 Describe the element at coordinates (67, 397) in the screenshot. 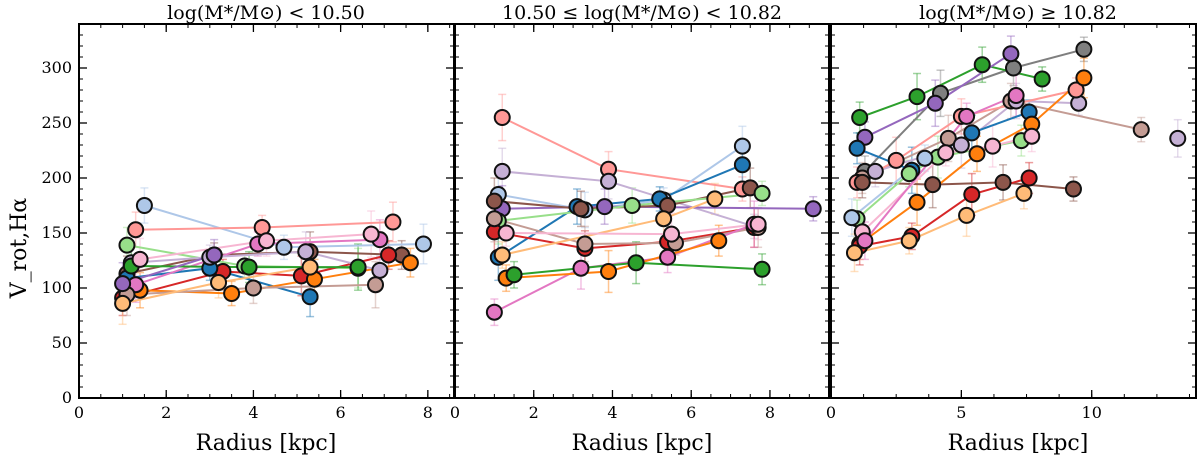

I see `y-tick-label: 0` at that location.